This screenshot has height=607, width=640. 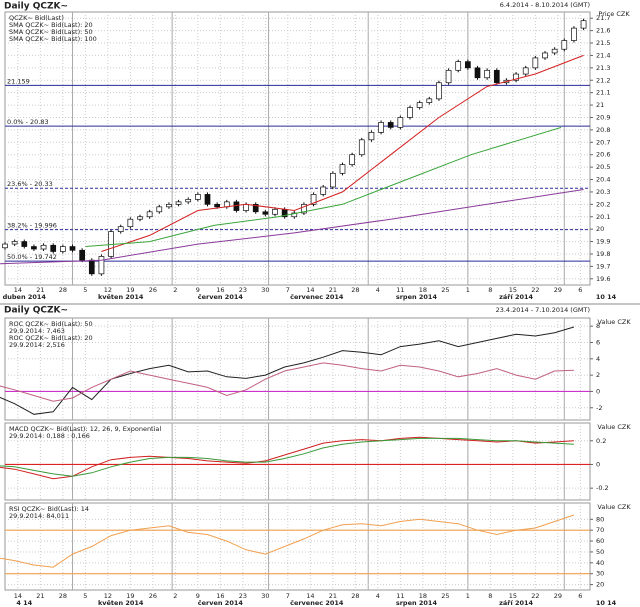 I want to click on legend-entry: SMA QCZK~ Bid(Last): 50, so click(x=51, y=32).